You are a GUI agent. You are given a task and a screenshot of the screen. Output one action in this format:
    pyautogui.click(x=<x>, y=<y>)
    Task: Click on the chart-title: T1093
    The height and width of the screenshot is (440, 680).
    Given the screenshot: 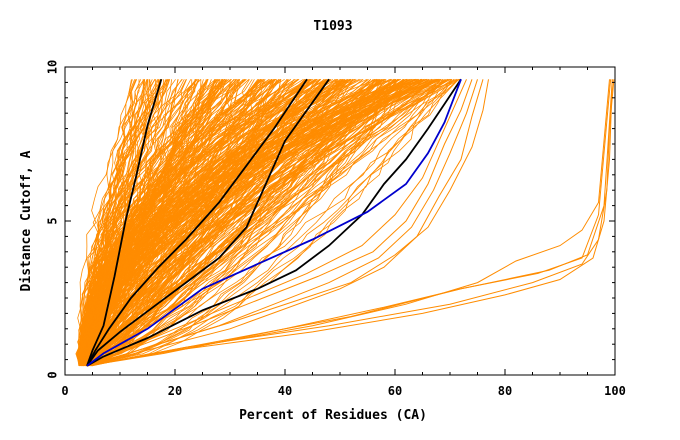 What is the action you would take?
    pyautogui.click(x=332, y=26)
    